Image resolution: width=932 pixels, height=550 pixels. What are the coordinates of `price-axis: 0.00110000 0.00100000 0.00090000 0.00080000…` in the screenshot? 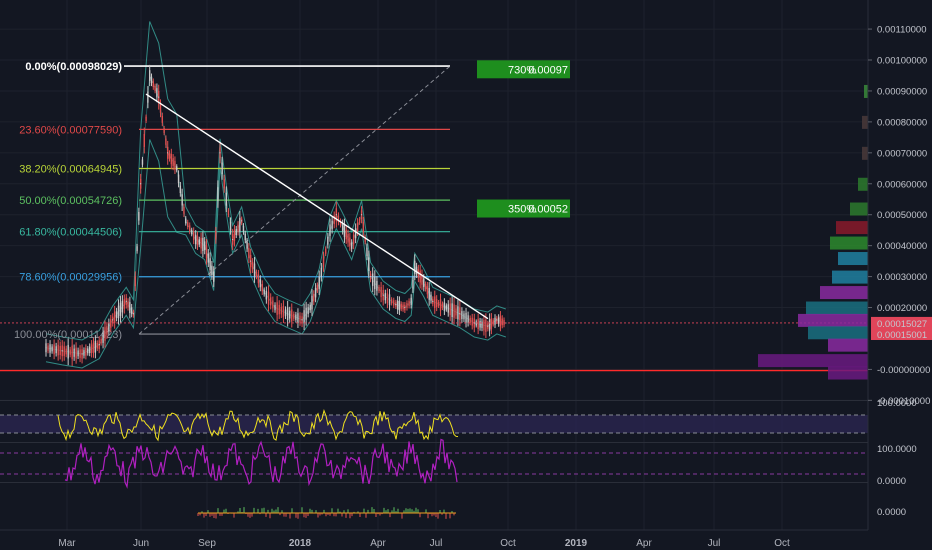 It's located at (899, 265).